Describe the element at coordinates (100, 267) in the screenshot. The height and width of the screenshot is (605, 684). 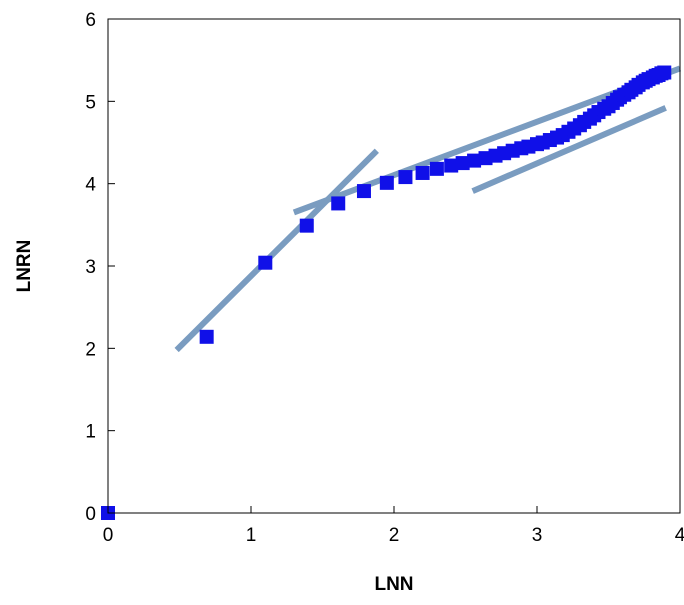
I see `y-axis-ticks: 0 1 2 3 4 5 6` at that location.